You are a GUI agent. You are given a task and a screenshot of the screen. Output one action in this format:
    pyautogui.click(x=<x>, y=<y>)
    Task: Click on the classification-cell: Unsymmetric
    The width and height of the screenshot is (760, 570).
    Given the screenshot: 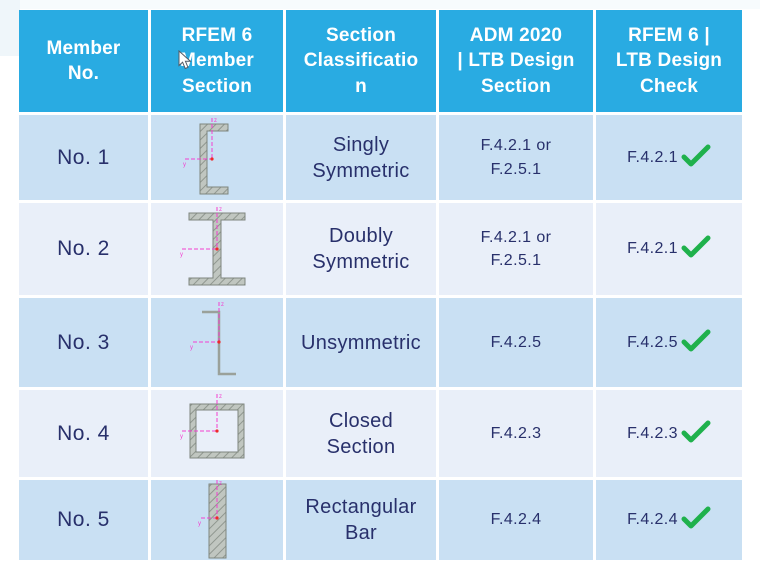 What is the action you would take?
    pyautogui.click(x=361, y=342)
    